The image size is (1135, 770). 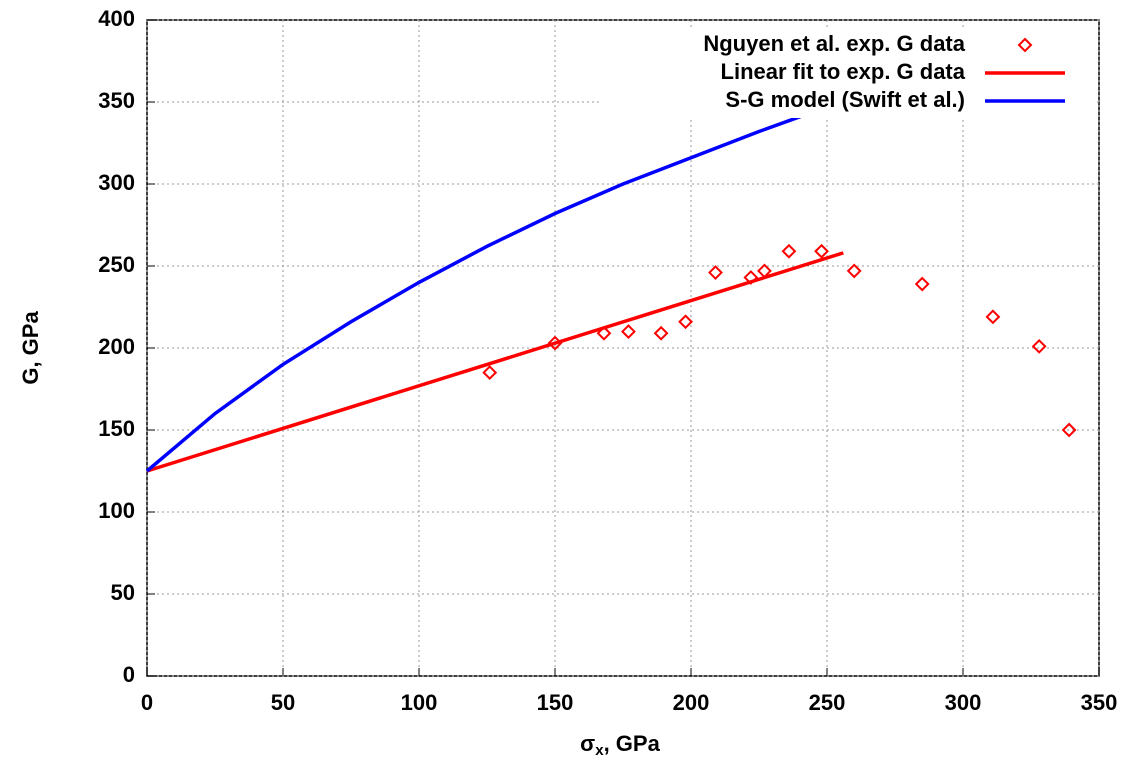 I want to click on x-axis-label: σx, GPa, so click(x=620, y=745).